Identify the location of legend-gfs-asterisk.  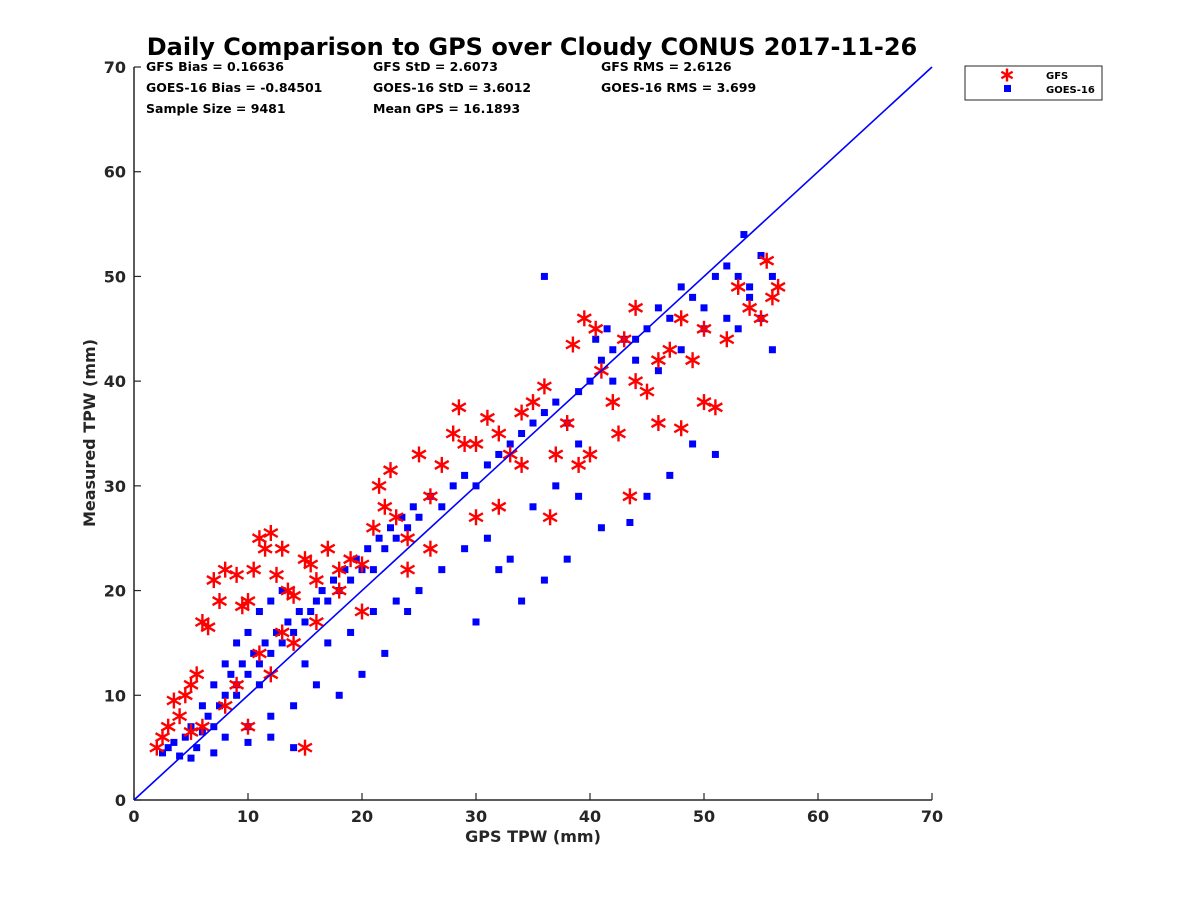
(1007, 75).